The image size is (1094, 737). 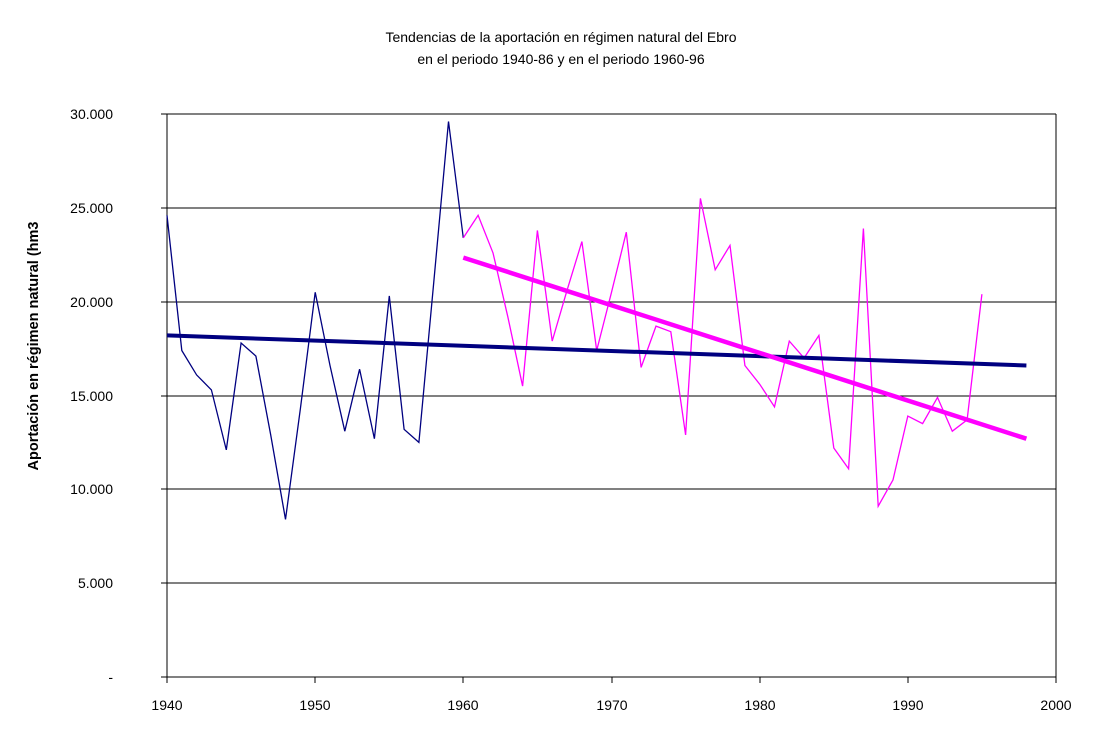 I want to click on tendencia-lineal-1960-96-line, so click(x=745, y=348).